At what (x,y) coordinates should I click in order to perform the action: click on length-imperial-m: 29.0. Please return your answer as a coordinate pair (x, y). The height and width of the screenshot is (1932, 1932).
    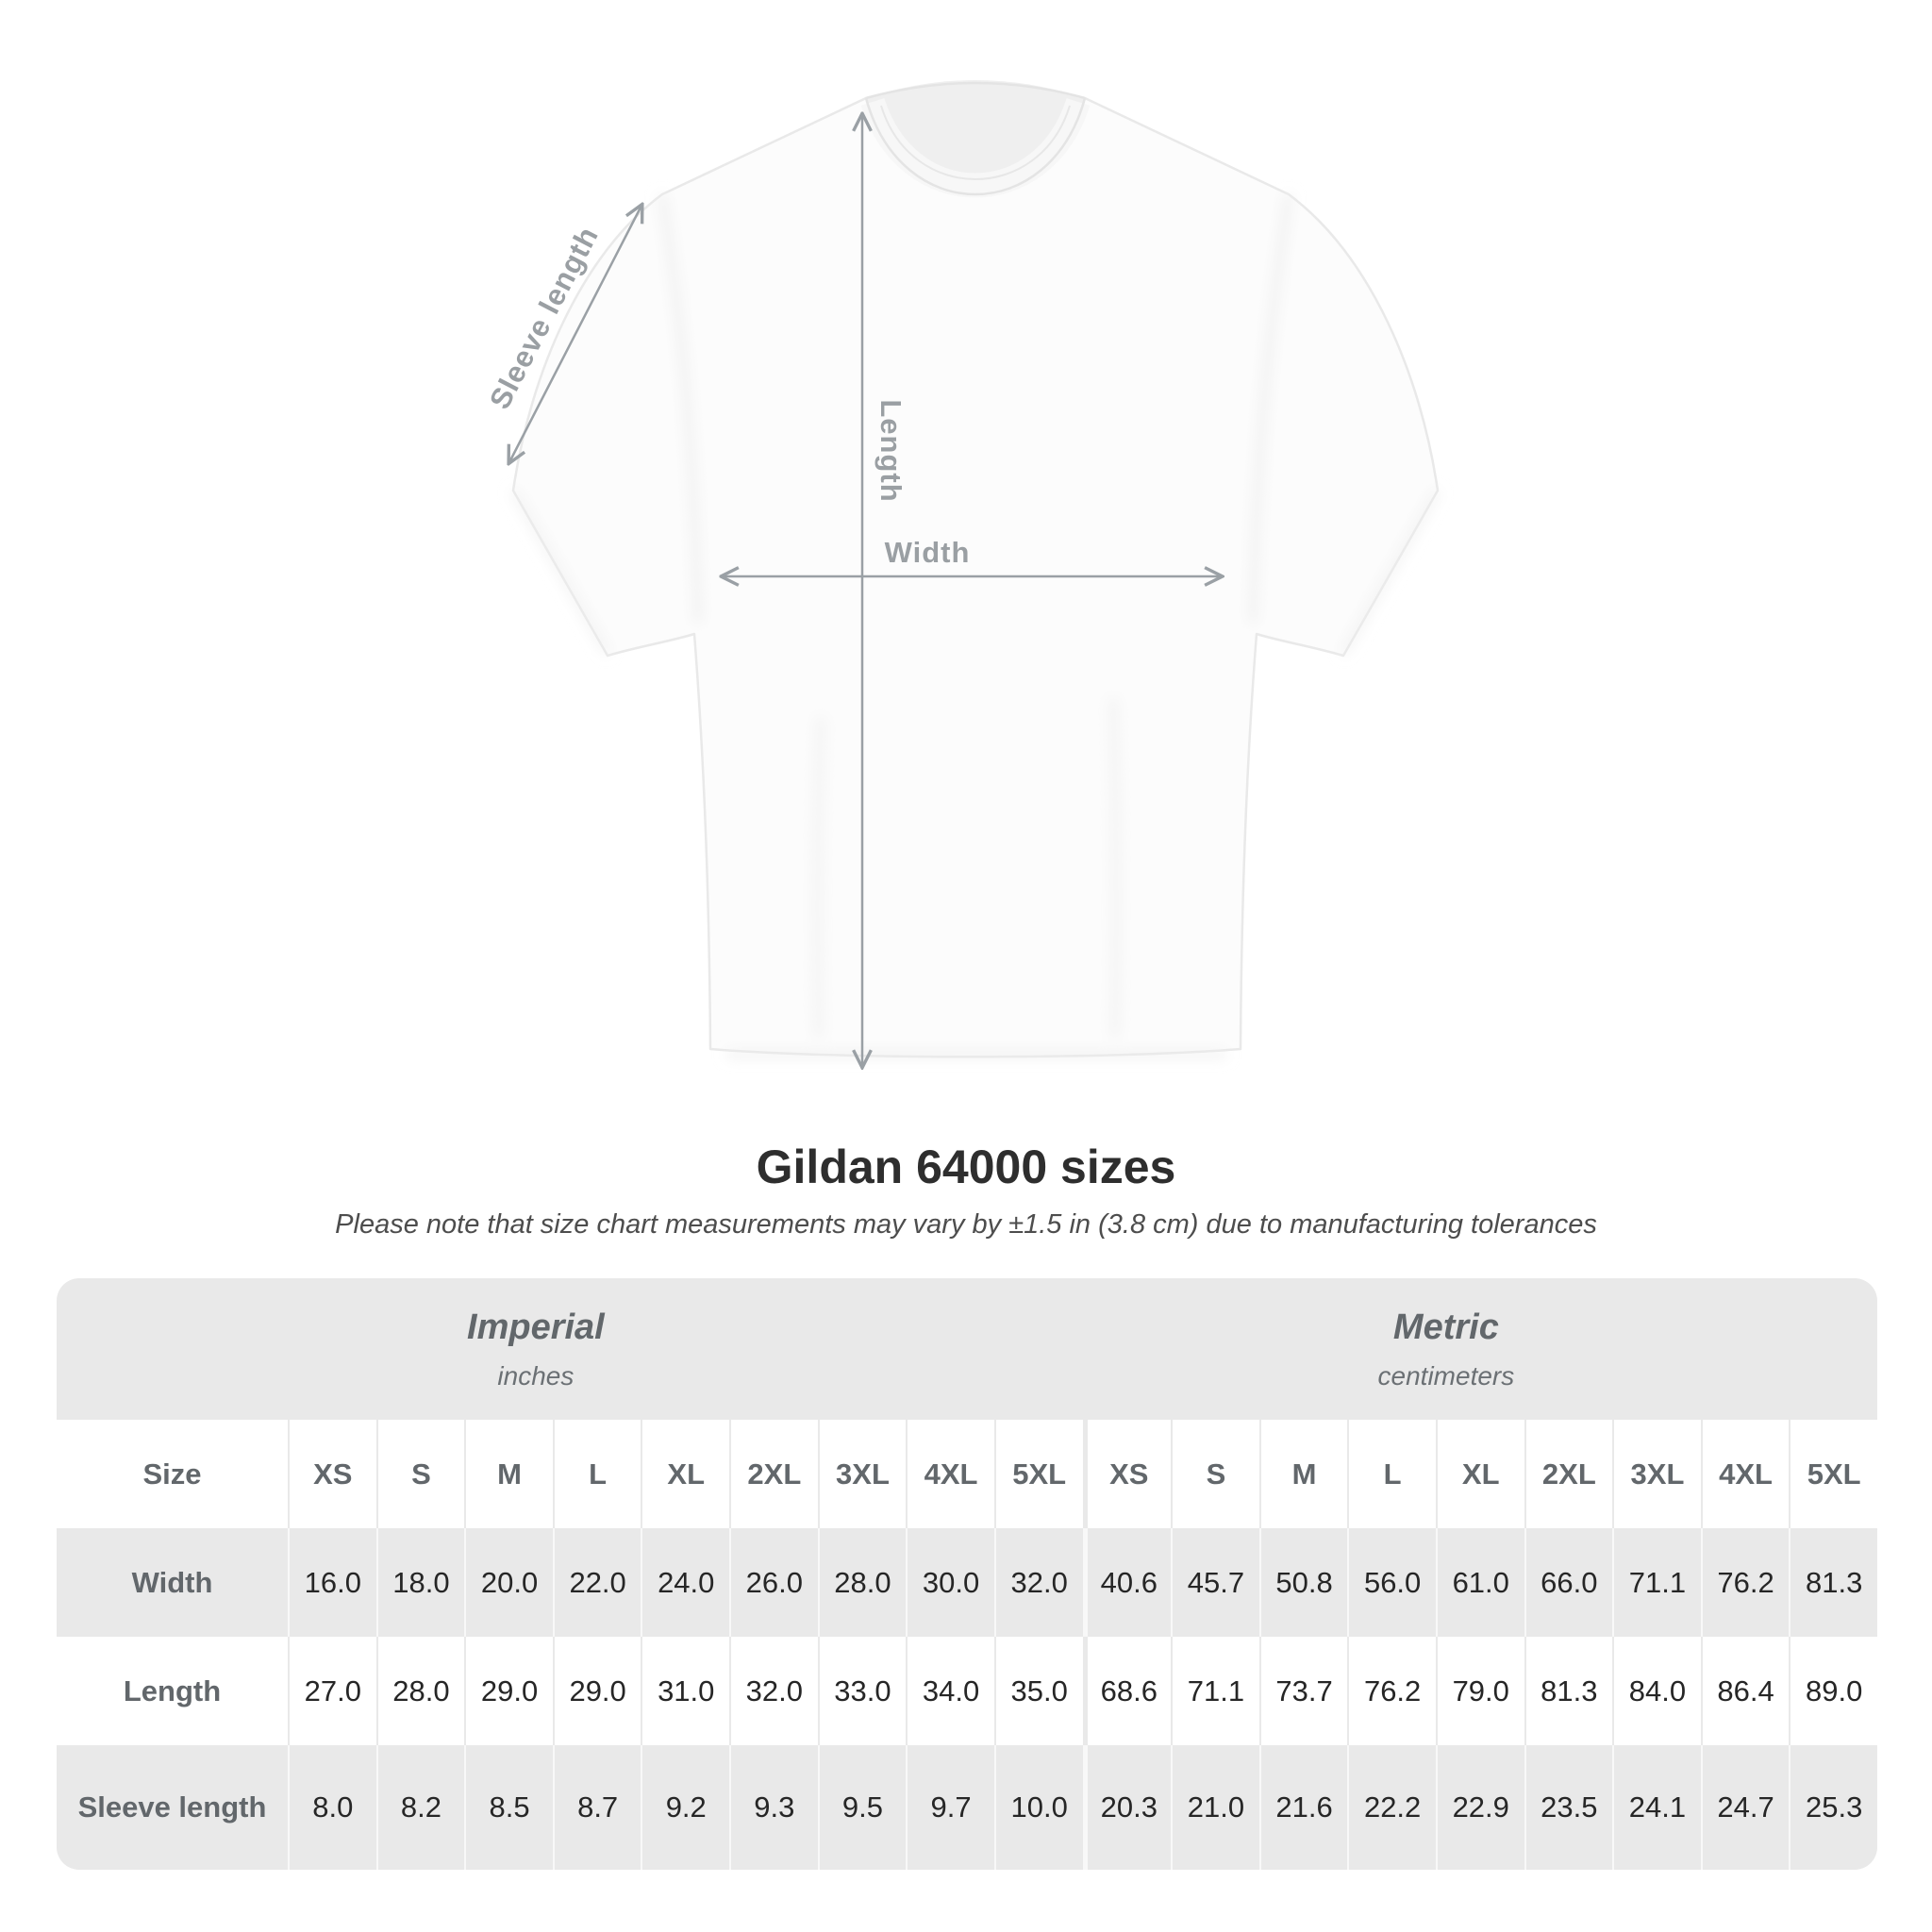
    Looking at the image, I should click on (508, 1691).